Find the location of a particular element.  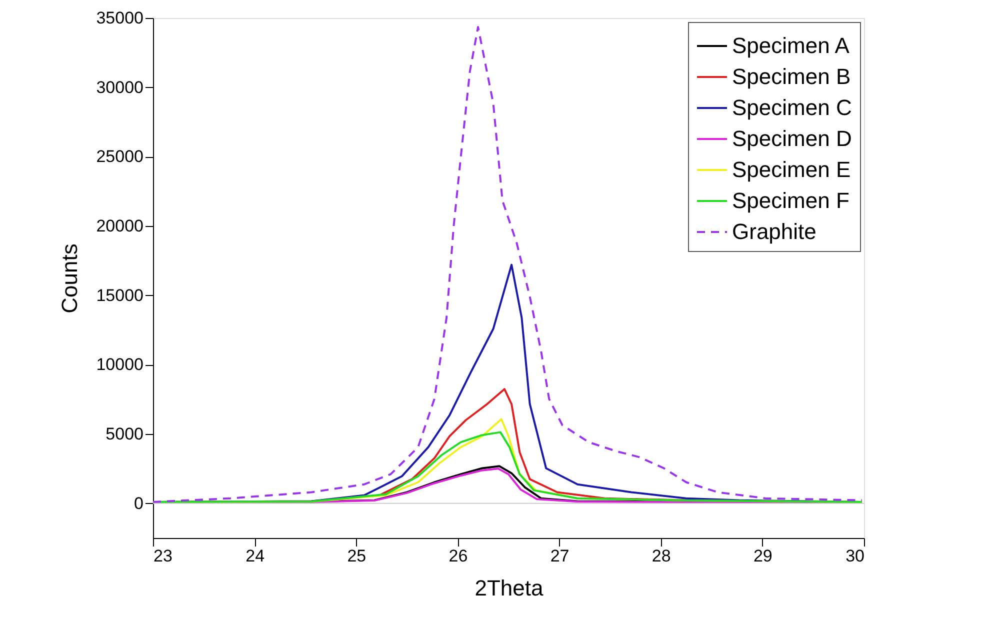

legend-label: Specimen F is located at coordinates (791, 200).